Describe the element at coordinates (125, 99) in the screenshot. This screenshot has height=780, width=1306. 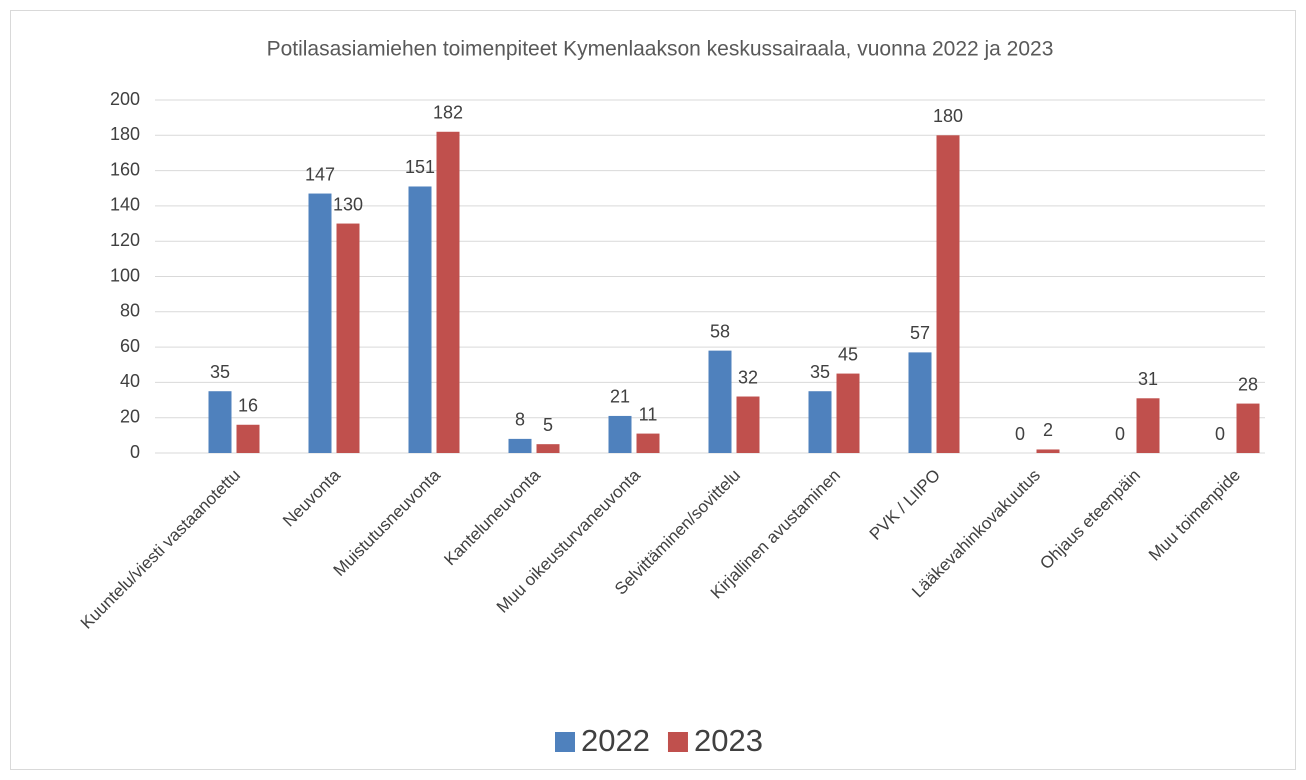
I see `y-tick-label: 200` at that location.